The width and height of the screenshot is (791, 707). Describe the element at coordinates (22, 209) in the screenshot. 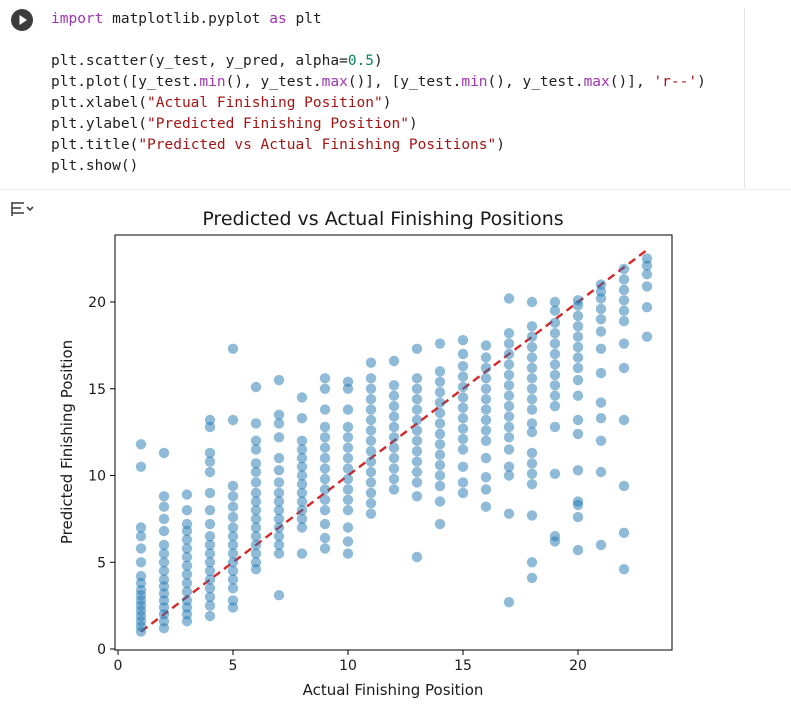

I see `output-toggle-button` at that location.